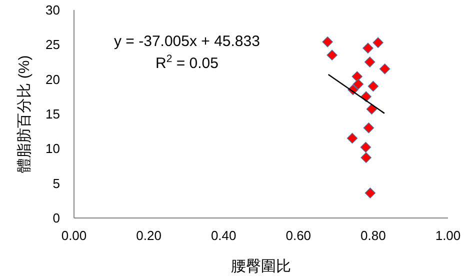 The width and height of the screenshot is (472, 279). What do you see at coordinates (24, 114) in the screenshot?
I see `y-axis-title: 體脂肪百分比 (%)` at bounding box center [24, 114].